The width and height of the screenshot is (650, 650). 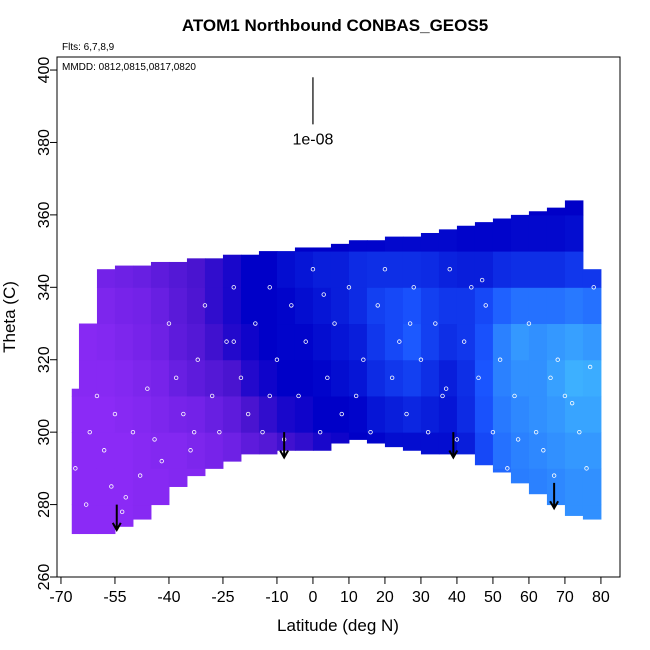 What do you see at coordinates (335, 25) in the screenshot?
I see `chart-title: ATOM1 Northbound CONBAS_GEOS5` at bounding box center [335, 25].